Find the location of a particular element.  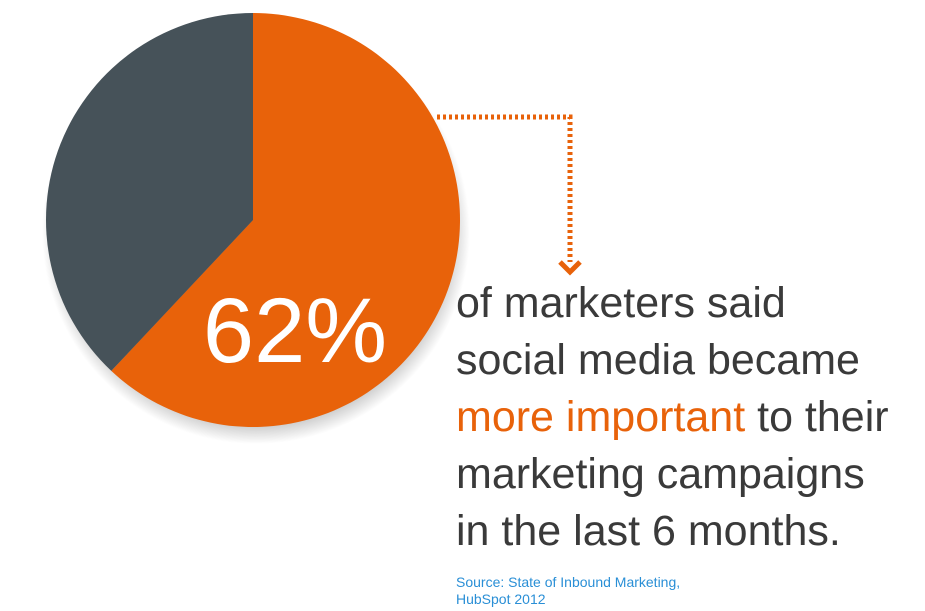

annotation-line: in the last 6 months. is located at coordinates (648, 531).